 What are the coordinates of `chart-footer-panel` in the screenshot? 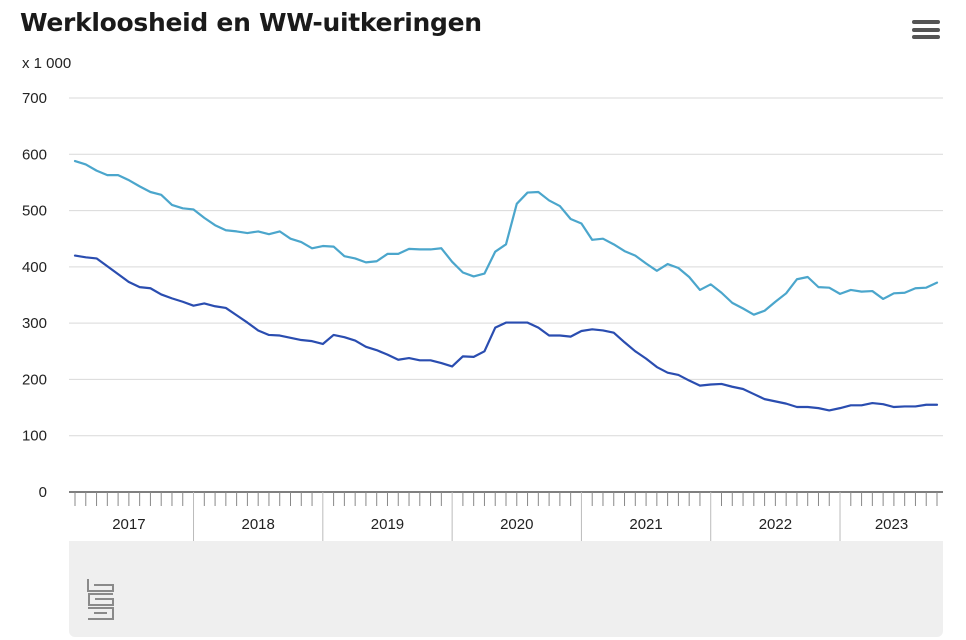 It's located at (506, 589).